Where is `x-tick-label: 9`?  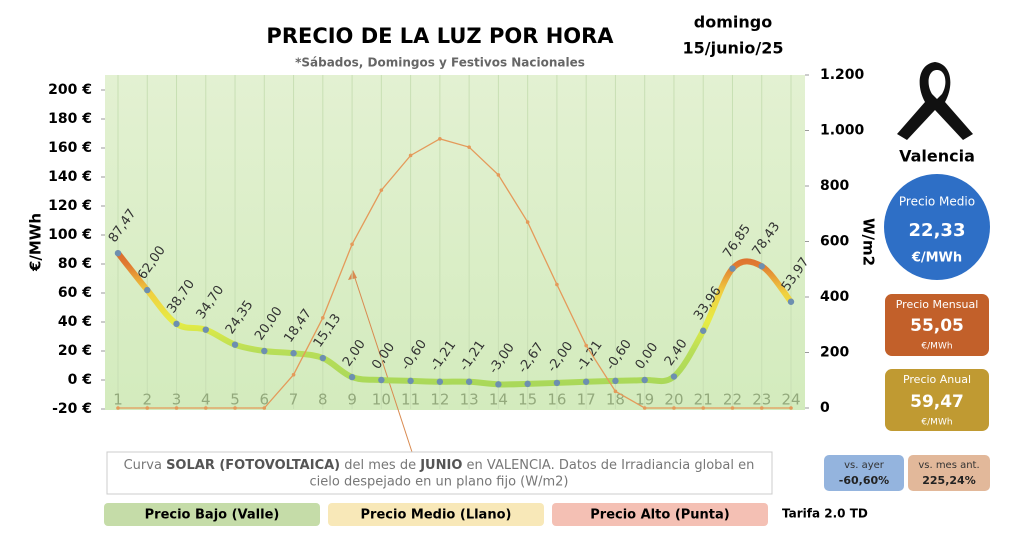
x-tick-label: 9 is located at coordinates (352, 400).